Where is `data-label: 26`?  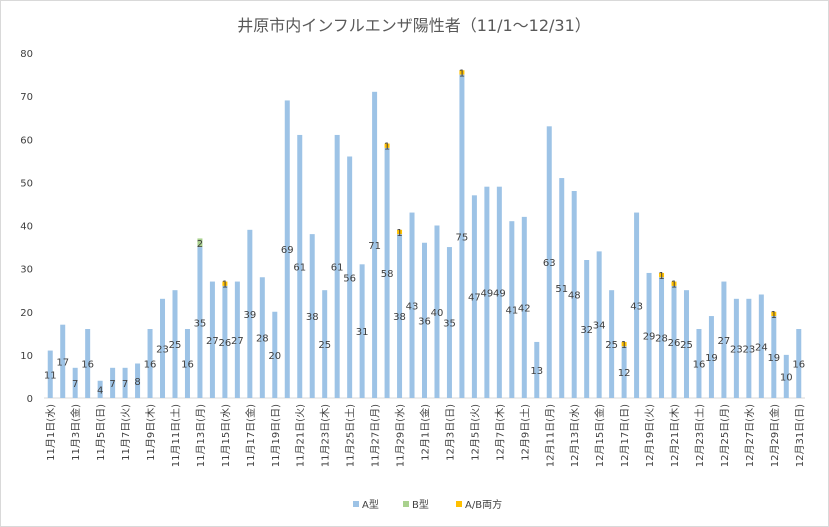
data-label: 26 is located at coordinates (225, 343).